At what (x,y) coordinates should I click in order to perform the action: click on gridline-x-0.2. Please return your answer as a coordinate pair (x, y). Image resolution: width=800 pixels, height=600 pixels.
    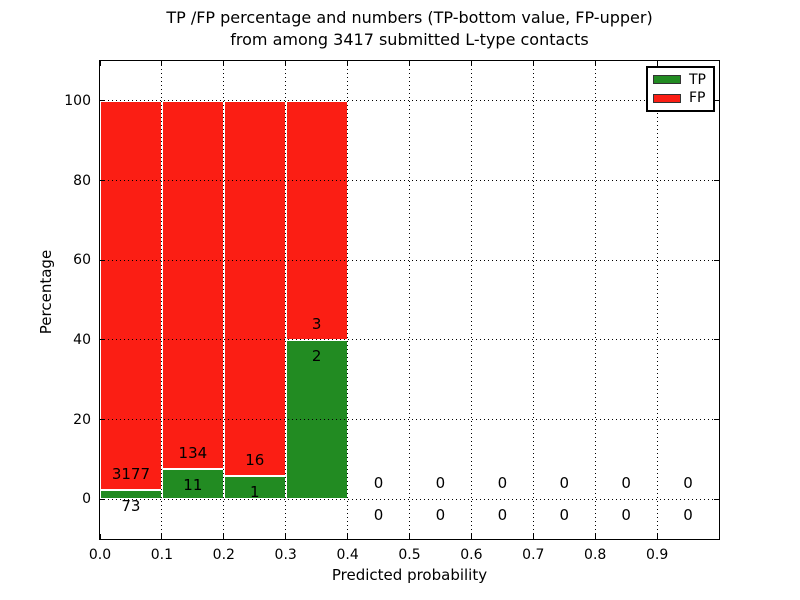
    Looking at the image, I should click on (224, 300).